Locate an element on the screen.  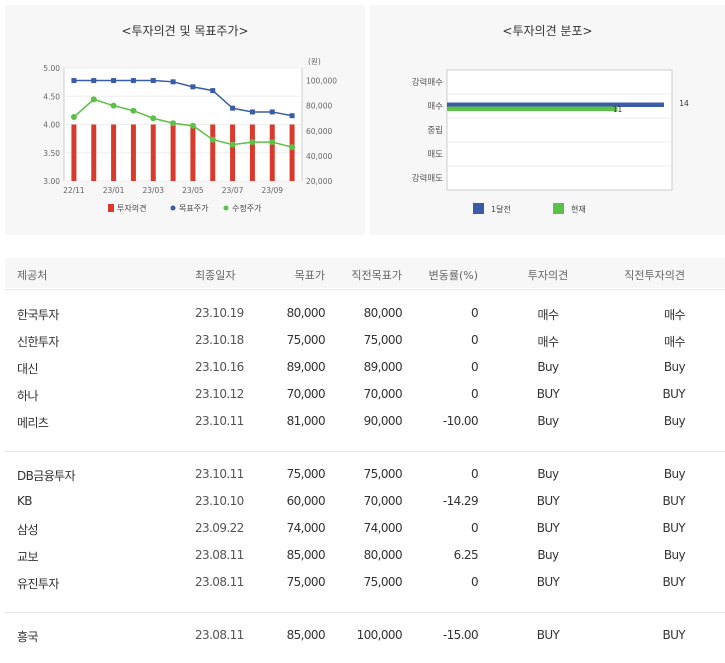
cell-prev-opinion: 매수 is located at coordinates (674, 315).